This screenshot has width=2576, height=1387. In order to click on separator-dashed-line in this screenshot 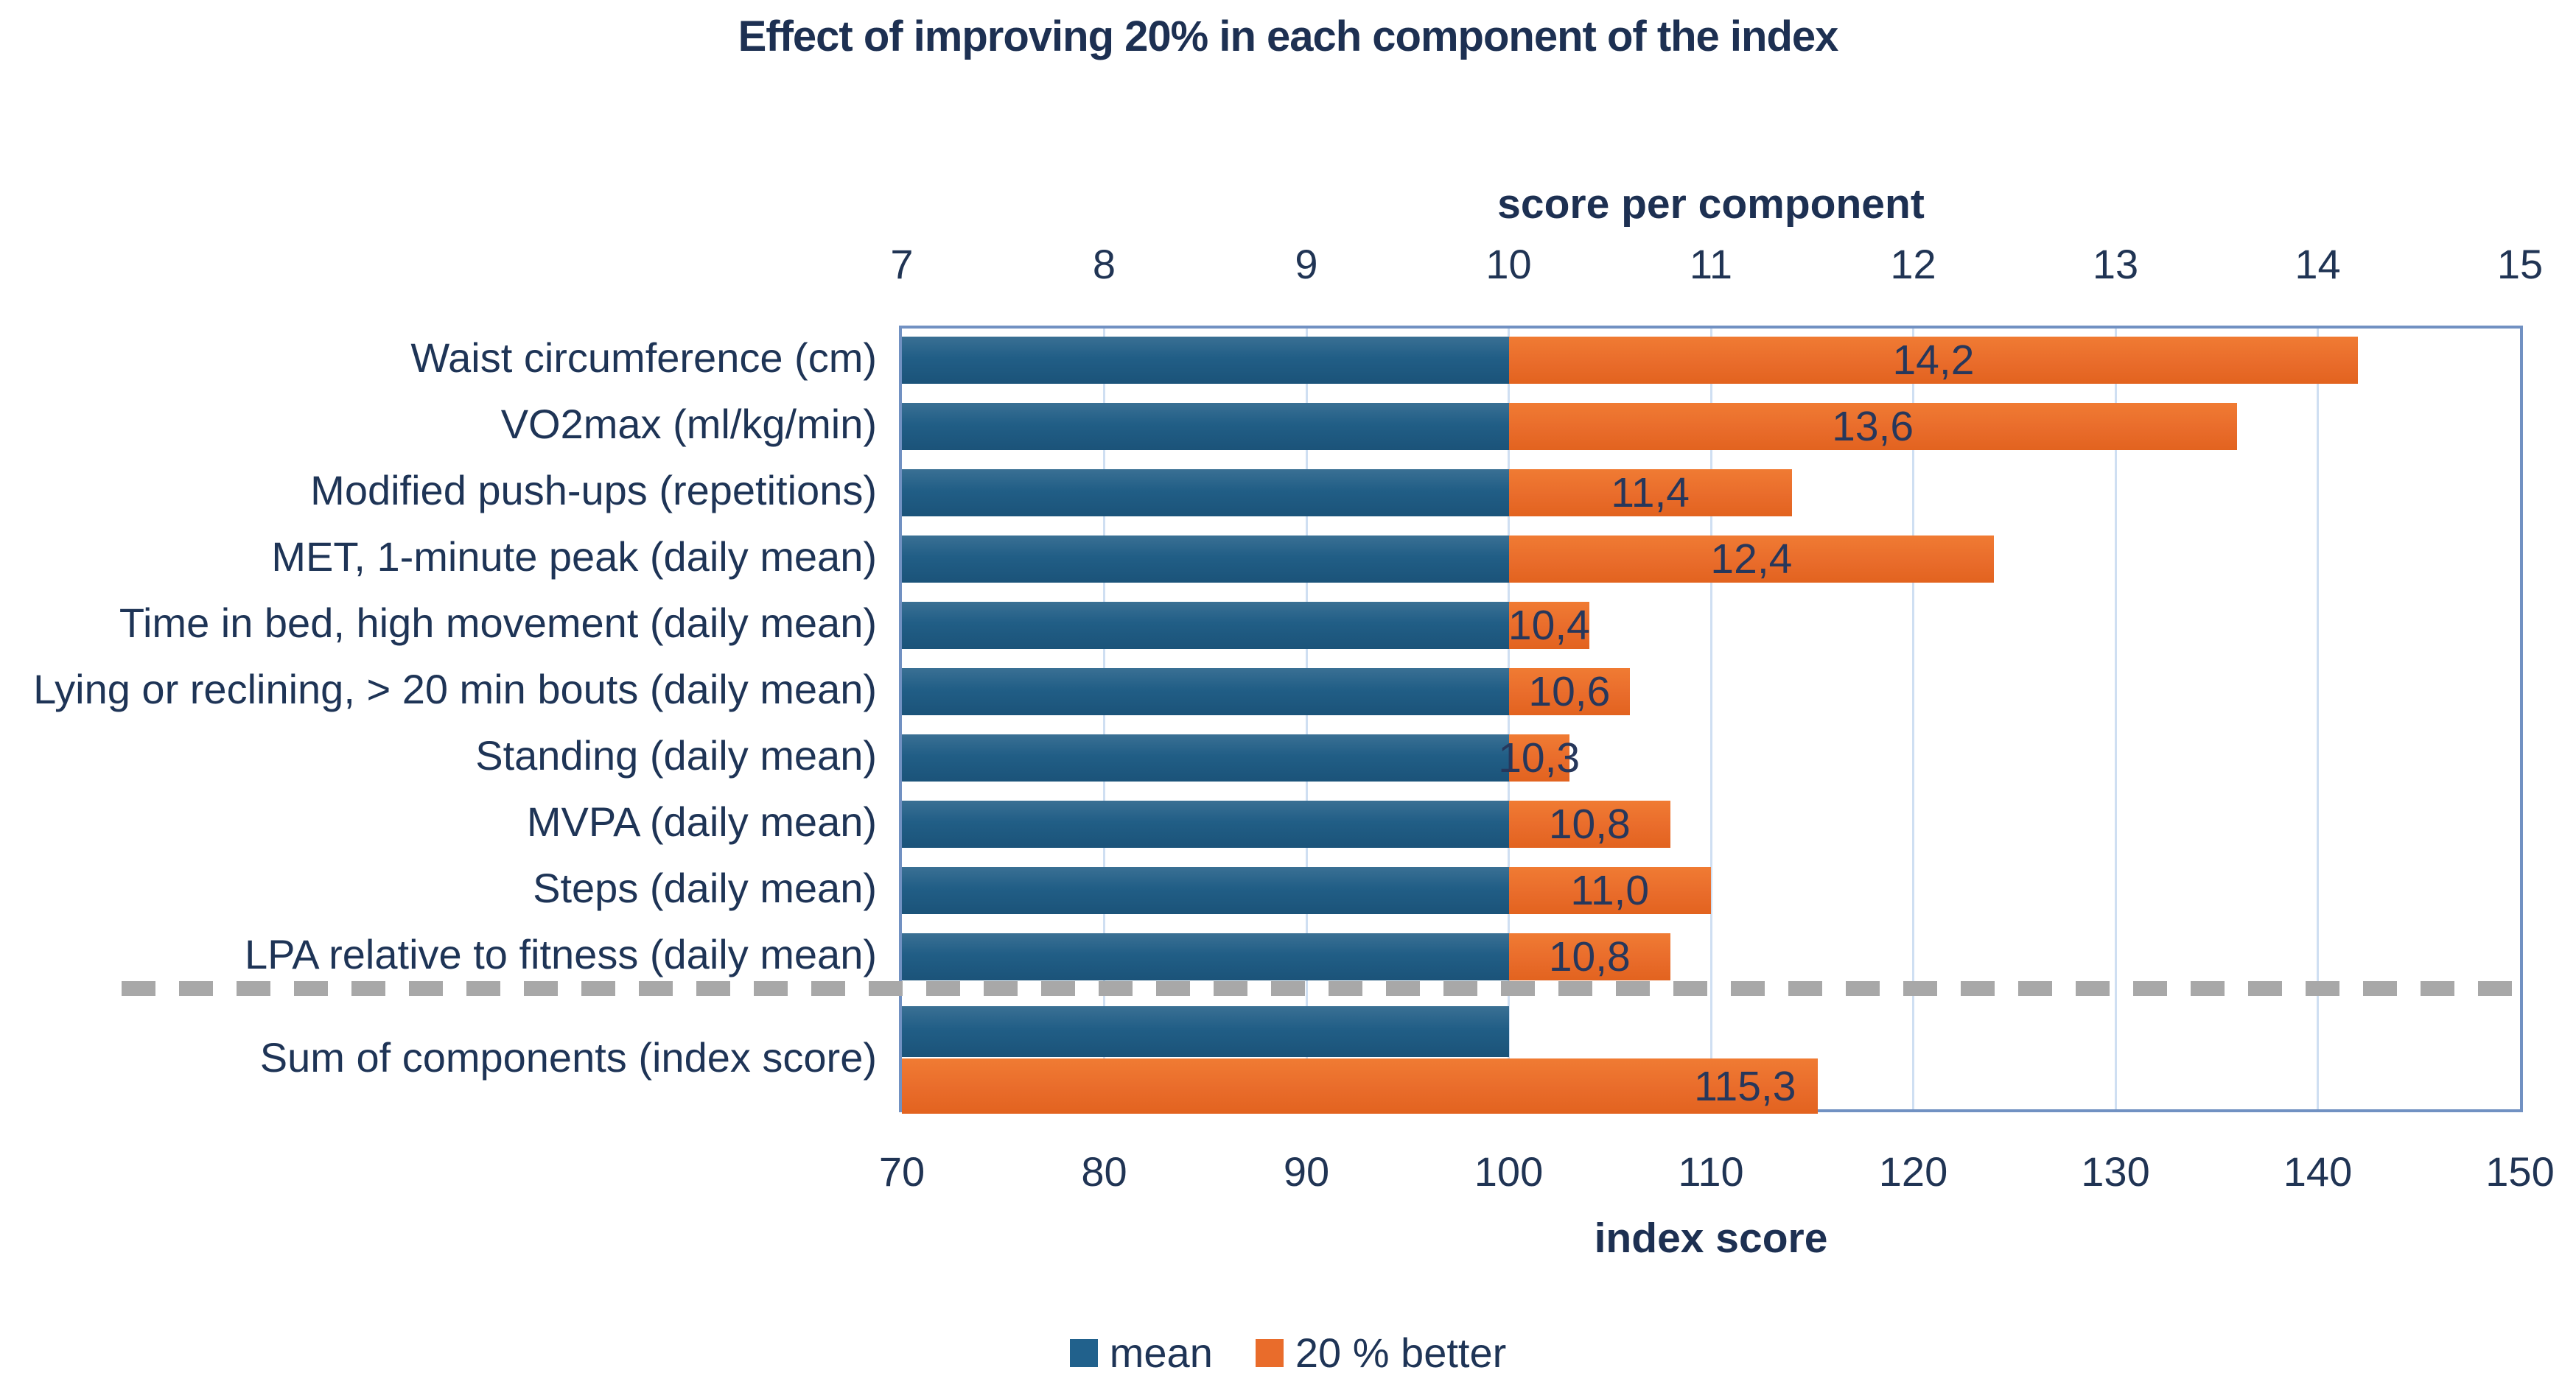, I will do `click(1322, 988)`.